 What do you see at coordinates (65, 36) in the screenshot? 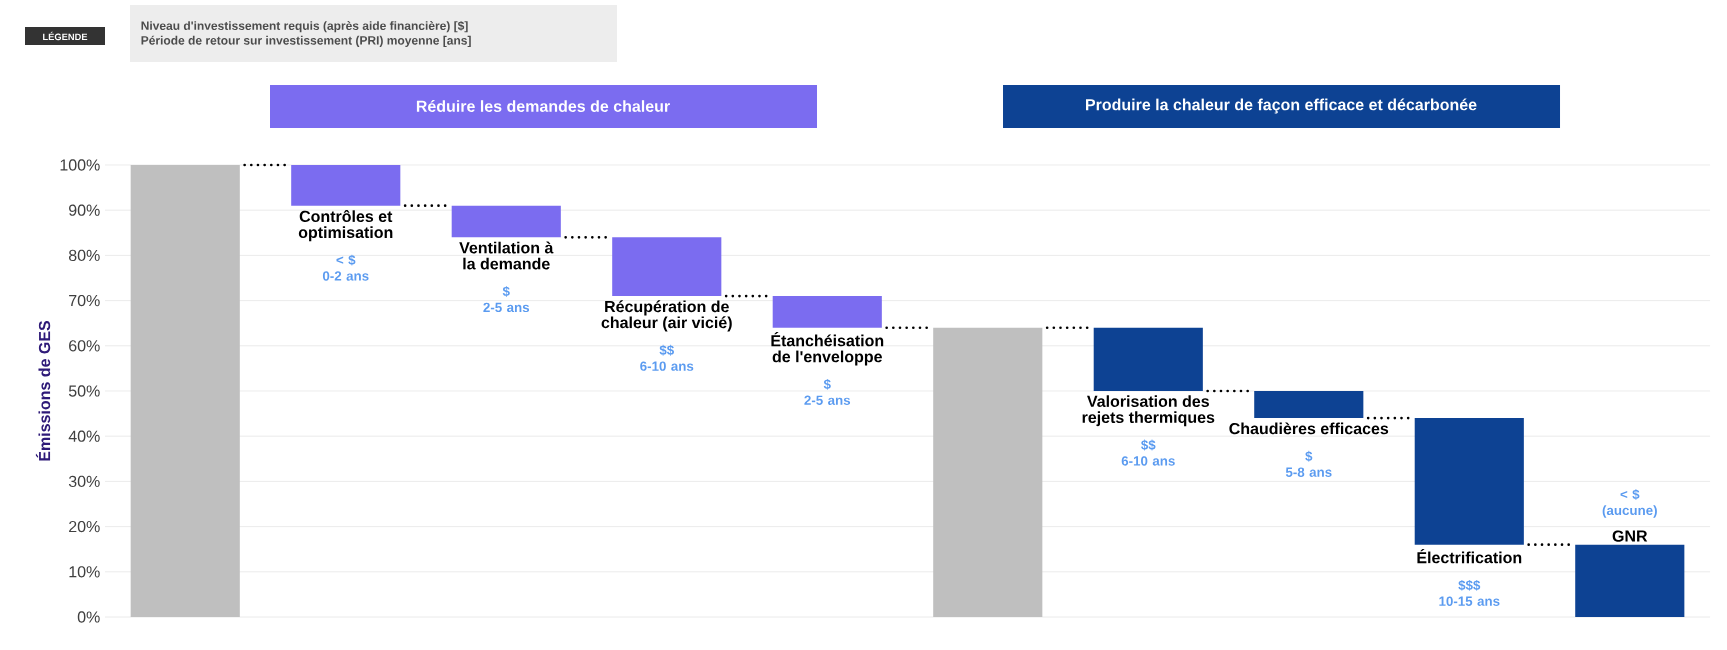
I see `text: LÉGENDE` at bounding box center [65, 36].